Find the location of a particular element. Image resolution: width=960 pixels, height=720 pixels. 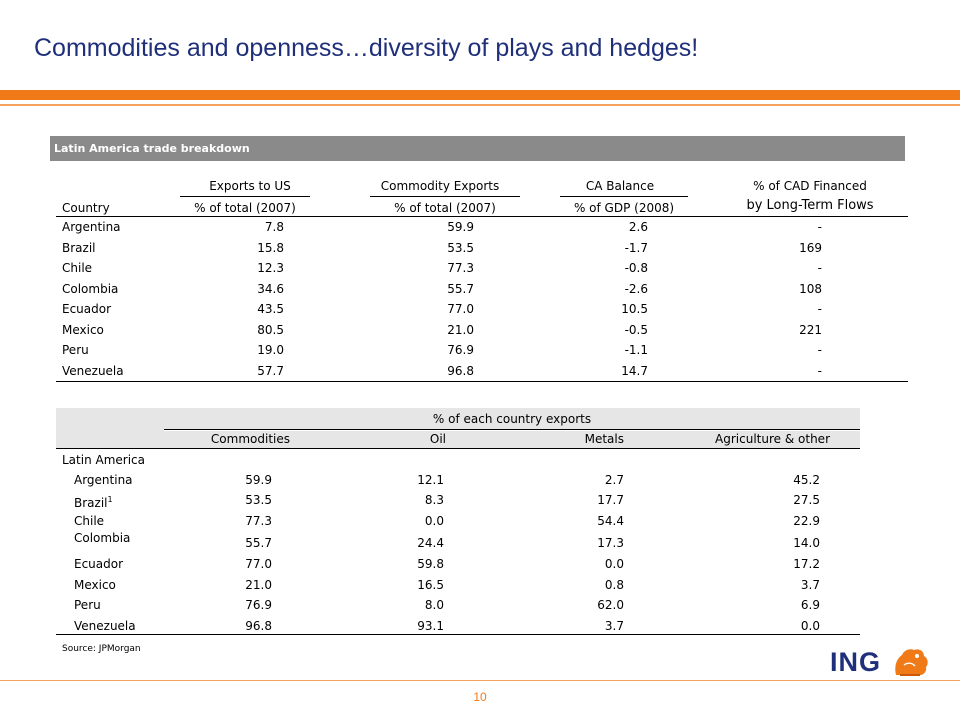

commodity-value: 77.3 is located at coordinates (460, 268).